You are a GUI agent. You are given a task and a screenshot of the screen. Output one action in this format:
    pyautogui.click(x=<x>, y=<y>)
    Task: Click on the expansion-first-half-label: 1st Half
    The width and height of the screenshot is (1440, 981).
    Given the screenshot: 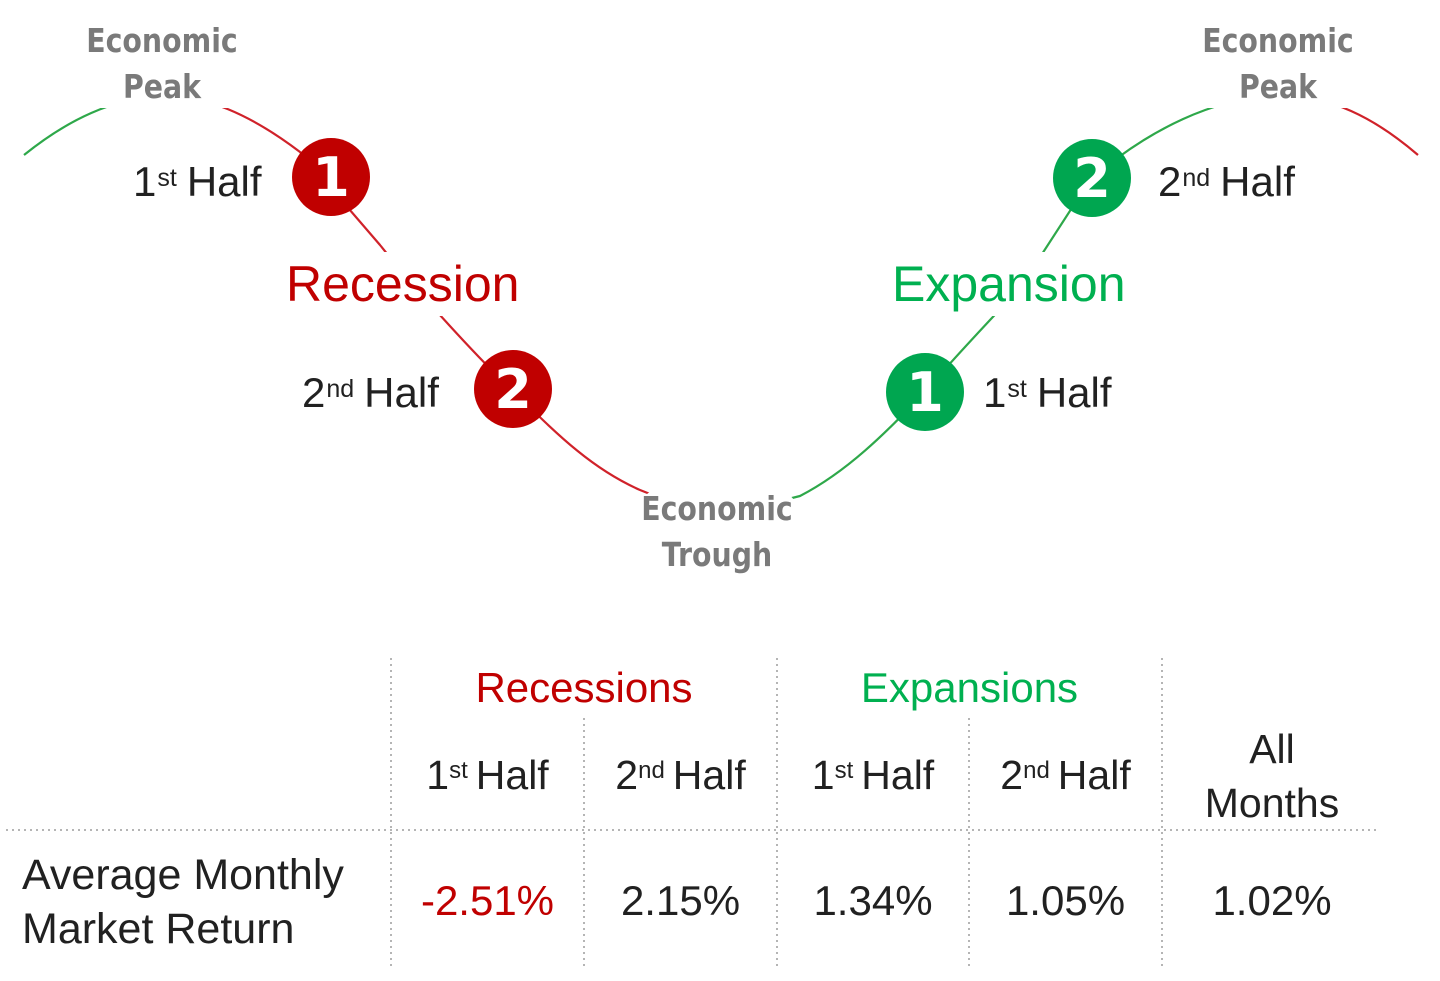 What is the action you would take?
    pyautogui.click(x=1047, y=393)
    